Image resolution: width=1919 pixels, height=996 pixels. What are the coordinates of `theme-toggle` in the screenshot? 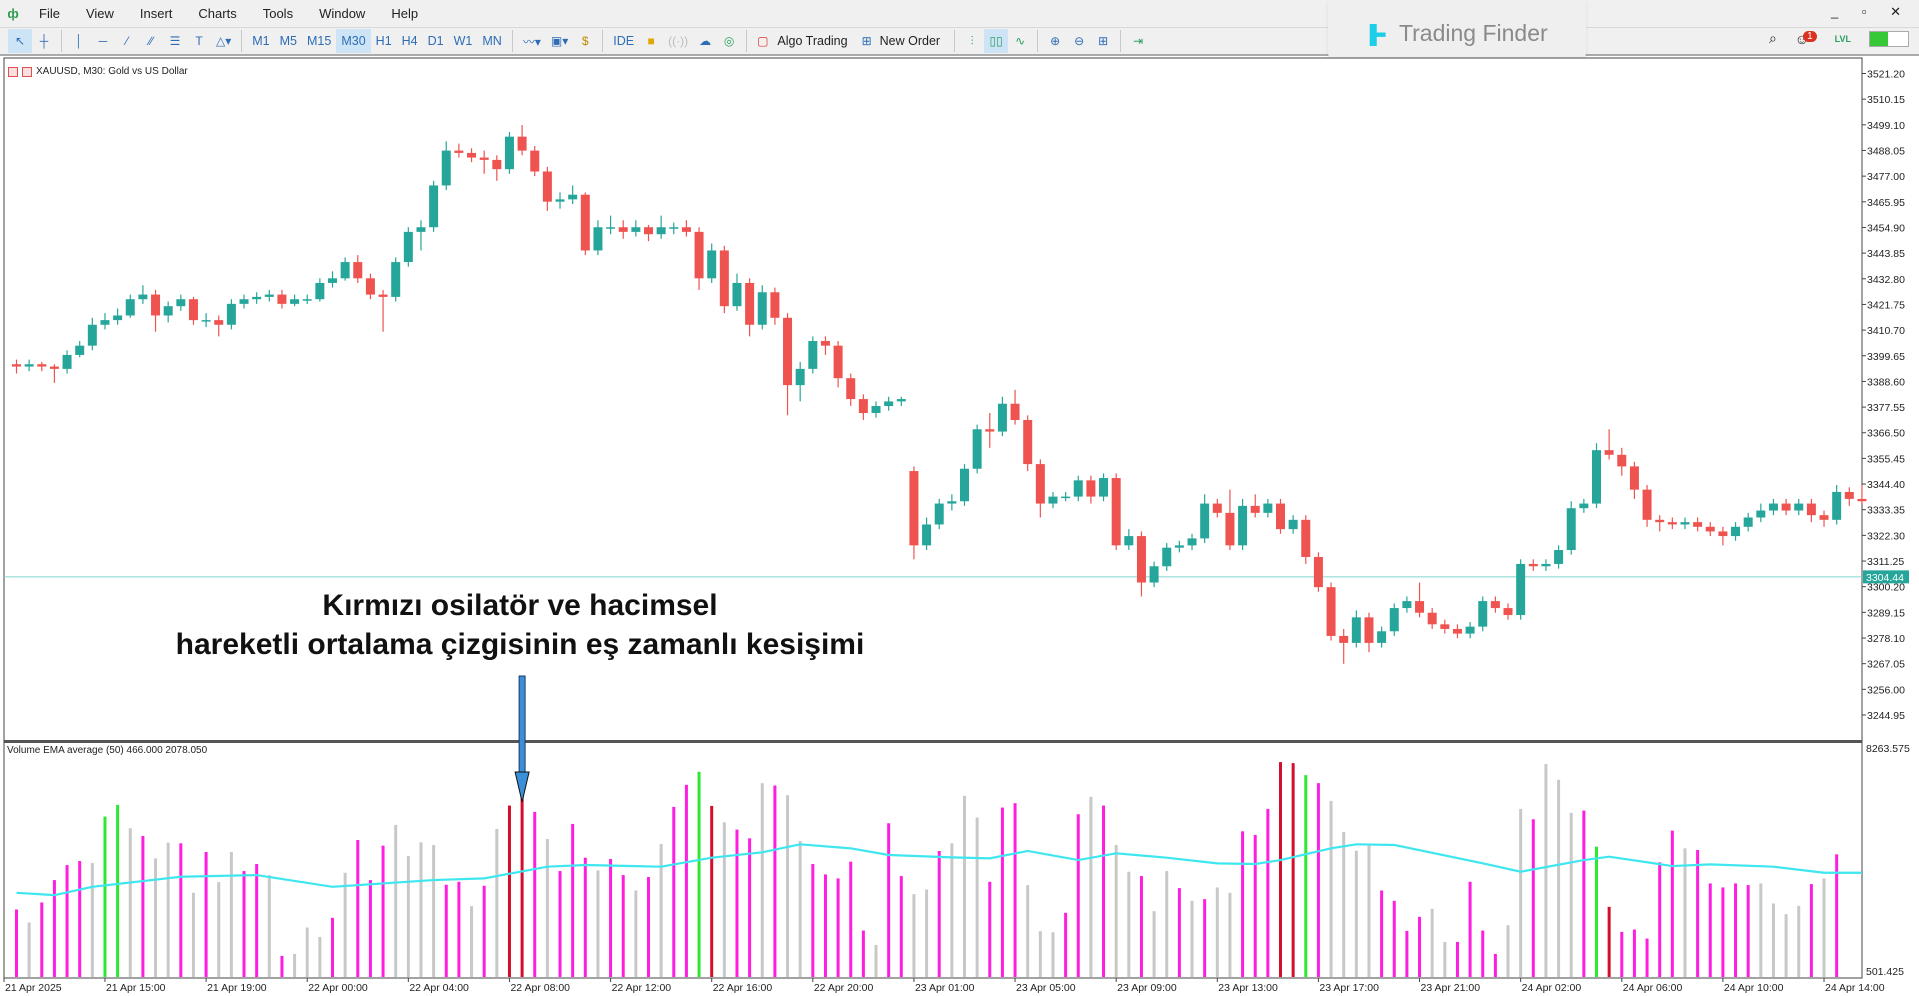 It's located at (1889, 38).